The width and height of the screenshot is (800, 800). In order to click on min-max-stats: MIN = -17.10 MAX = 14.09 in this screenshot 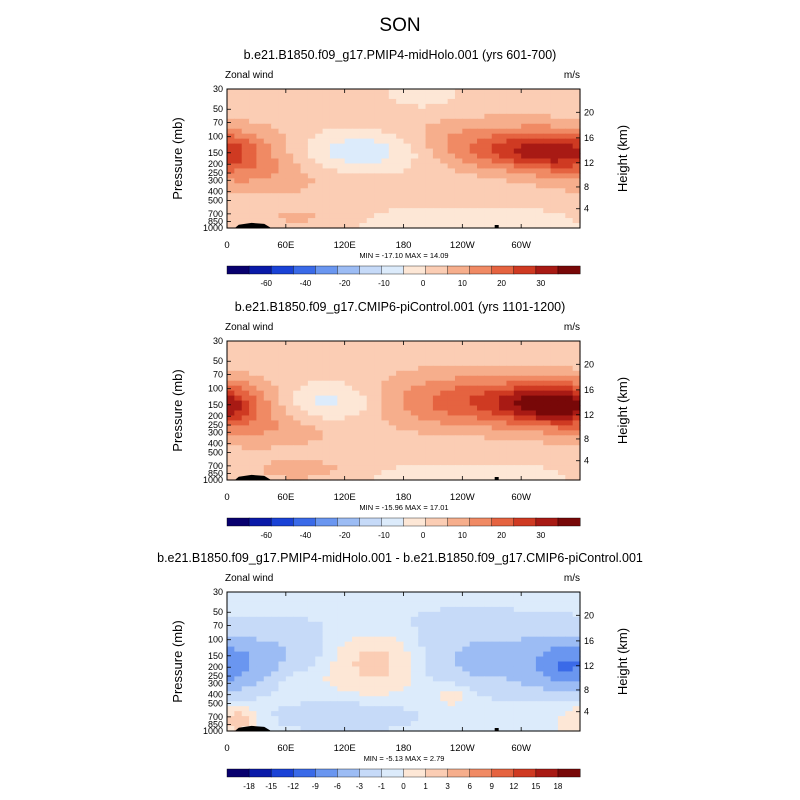, I will do `click(403, 255)`.